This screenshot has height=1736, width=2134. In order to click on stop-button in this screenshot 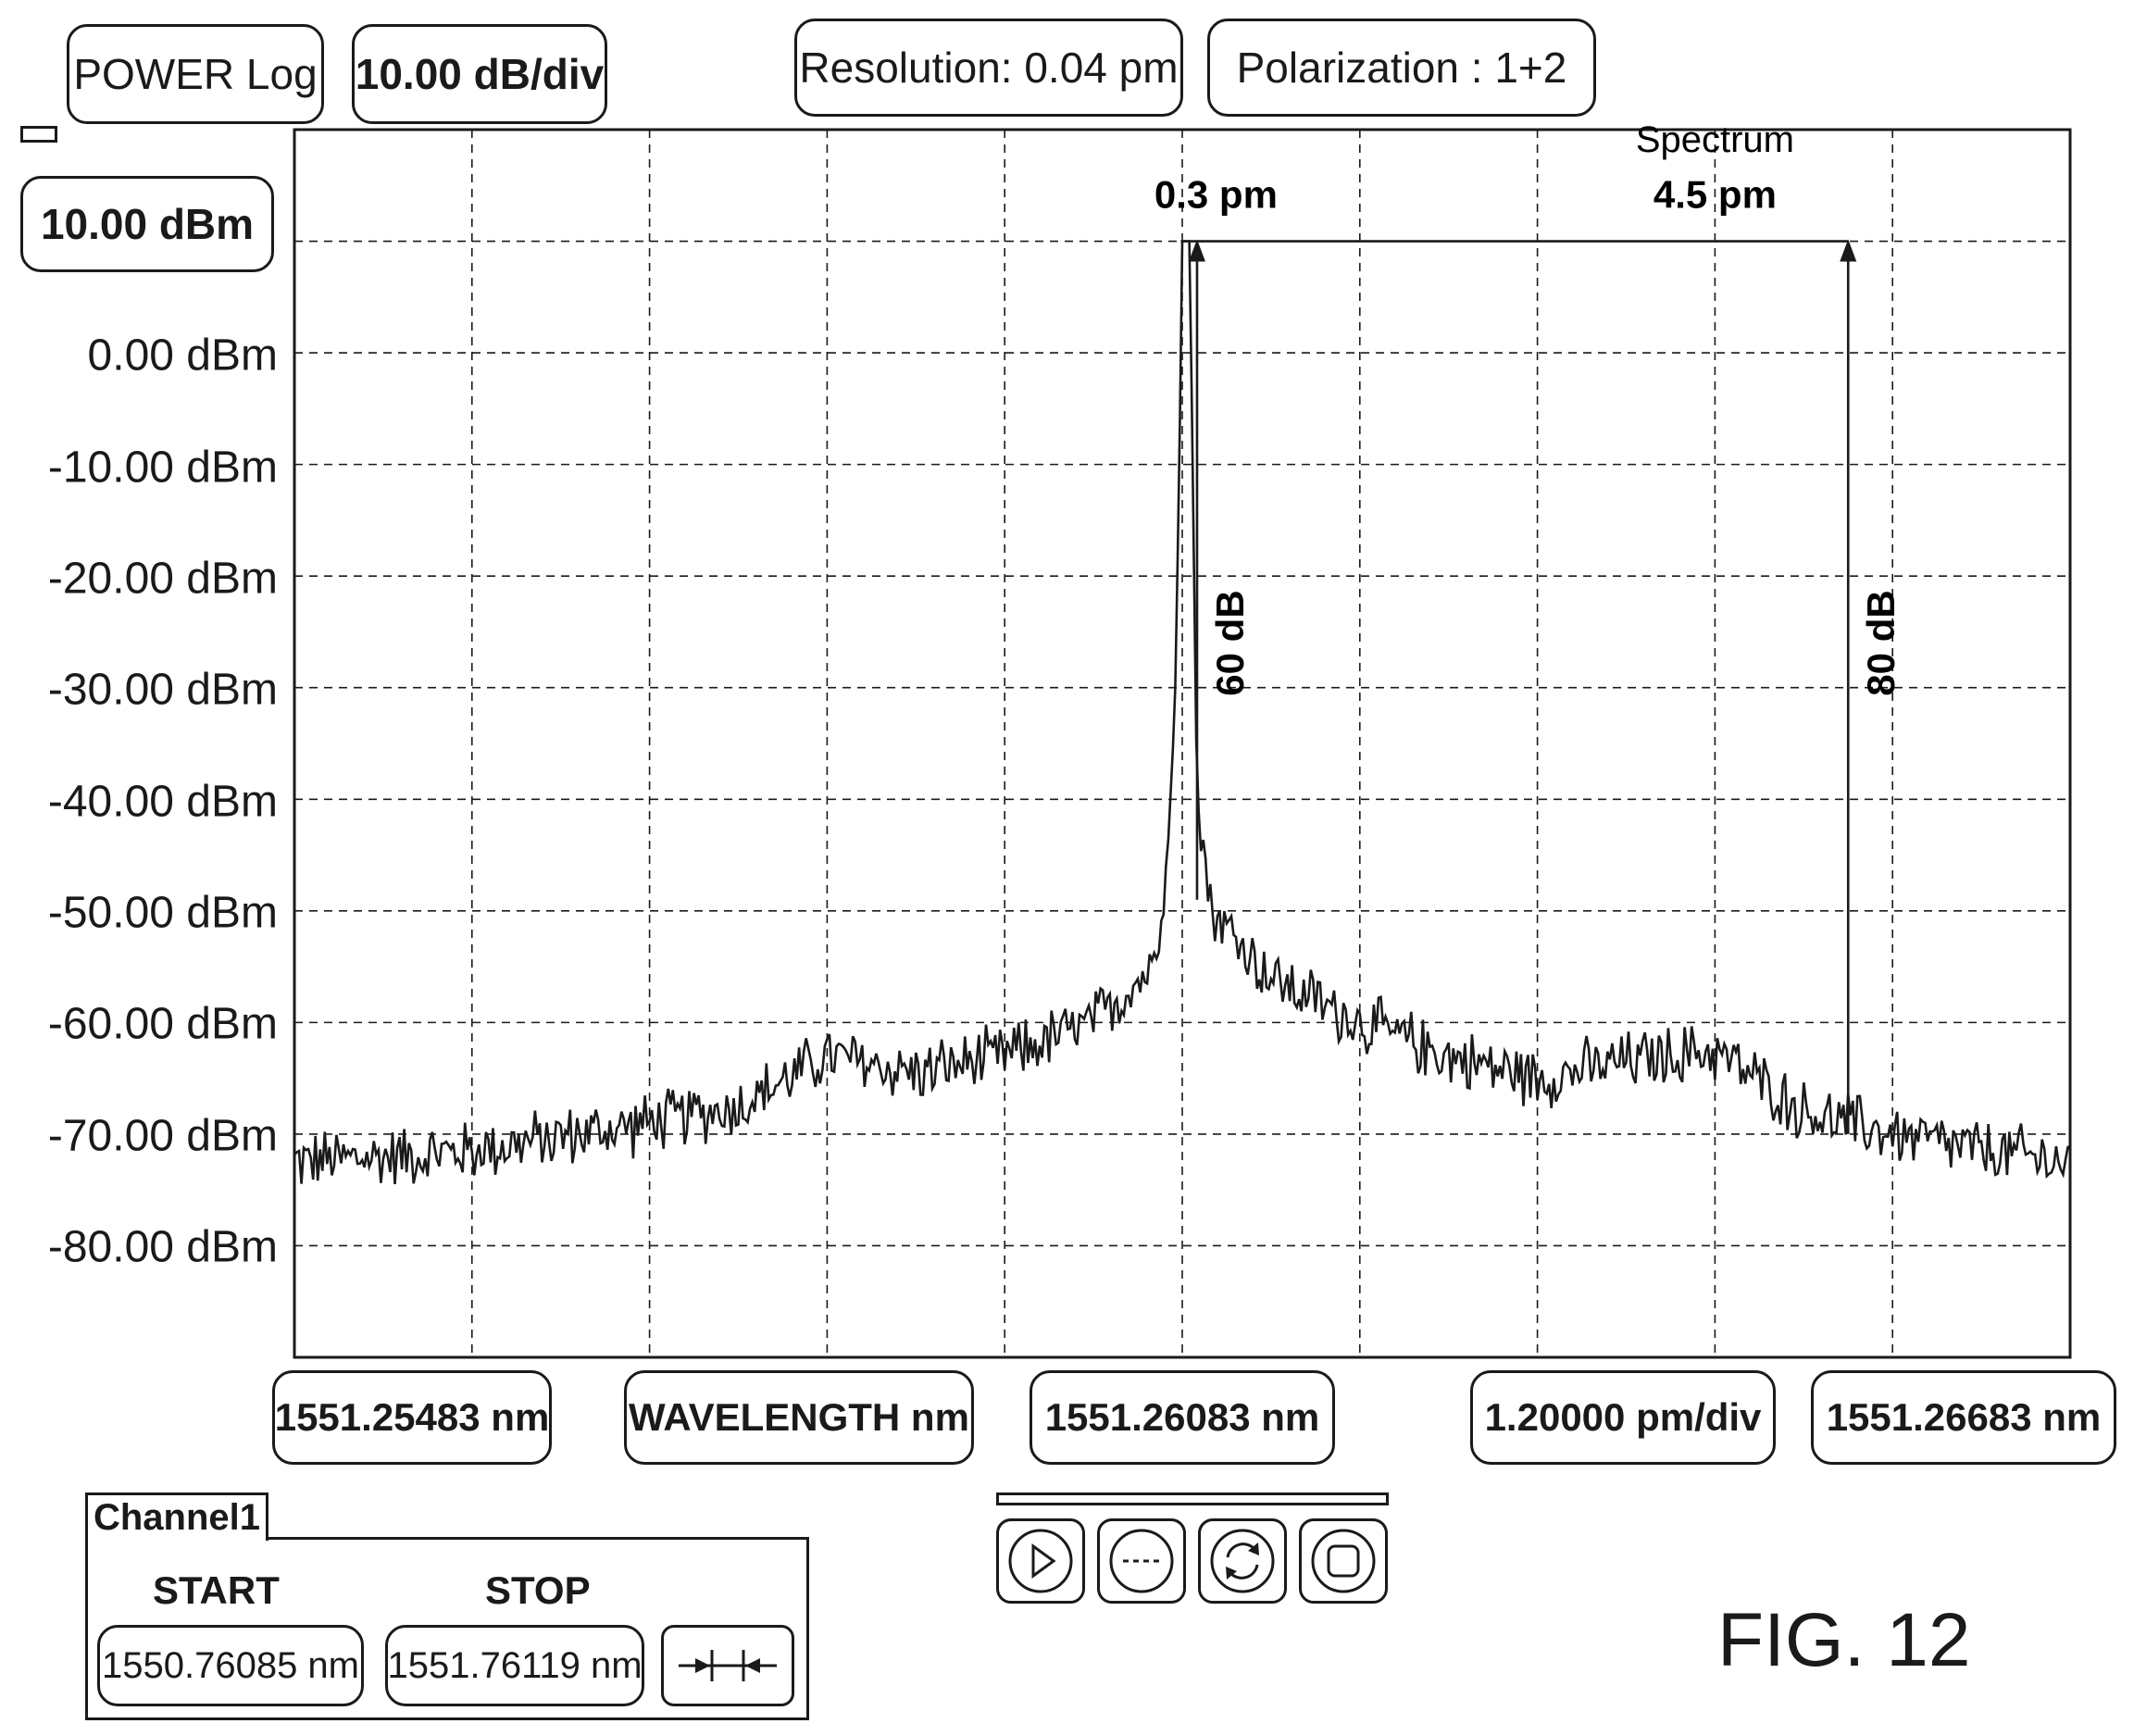, I will do `click(1343, 1561)`.